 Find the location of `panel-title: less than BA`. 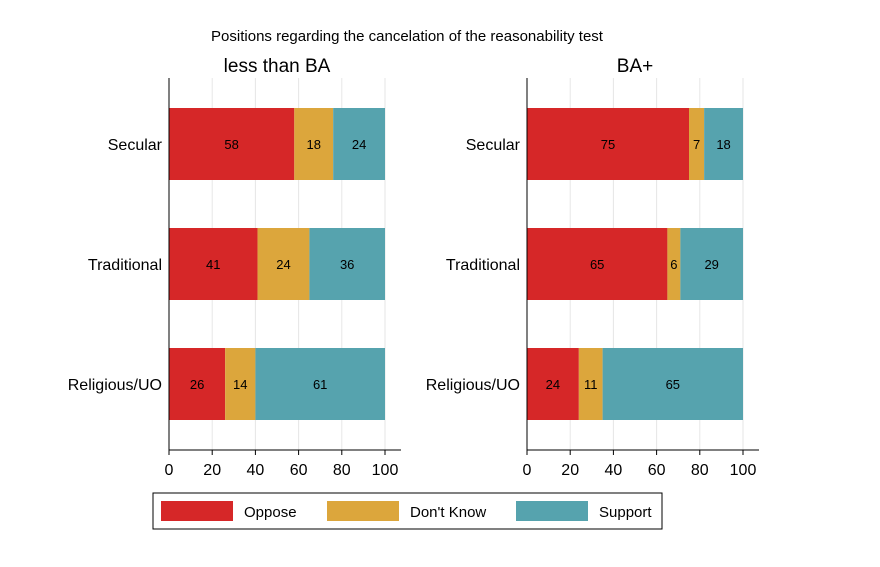

panel-title: less than BA is located at coordinates (277, 66).